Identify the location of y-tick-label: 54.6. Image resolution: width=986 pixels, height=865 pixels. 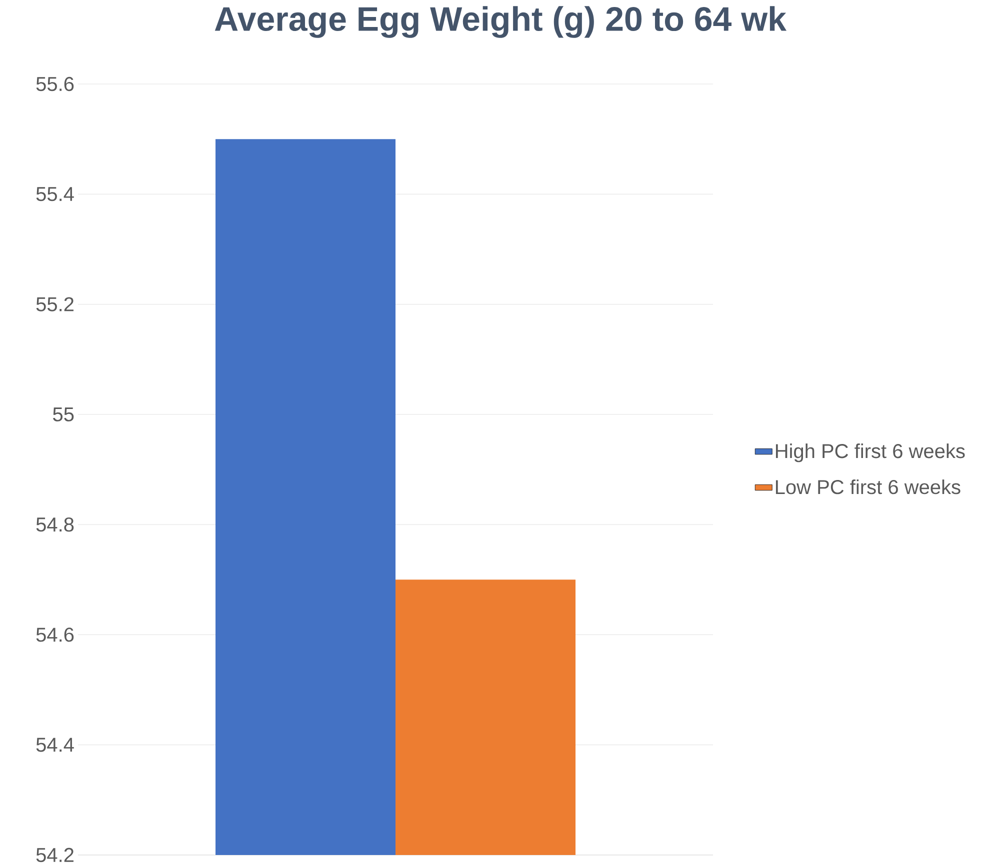
(55, 635).